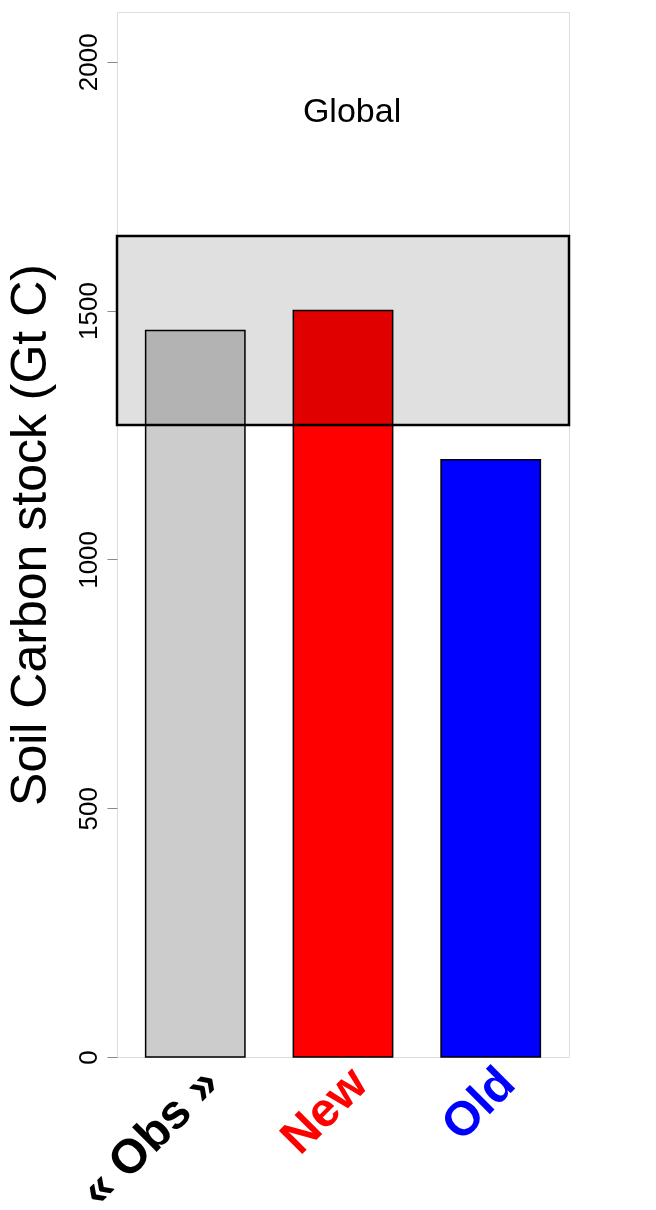 Image resolution: width=656 pixels, height=1210 pixels. Describe the element at coordinates (87, 1057) in the screenshot. I see `y-tick-label: 0` at that location.